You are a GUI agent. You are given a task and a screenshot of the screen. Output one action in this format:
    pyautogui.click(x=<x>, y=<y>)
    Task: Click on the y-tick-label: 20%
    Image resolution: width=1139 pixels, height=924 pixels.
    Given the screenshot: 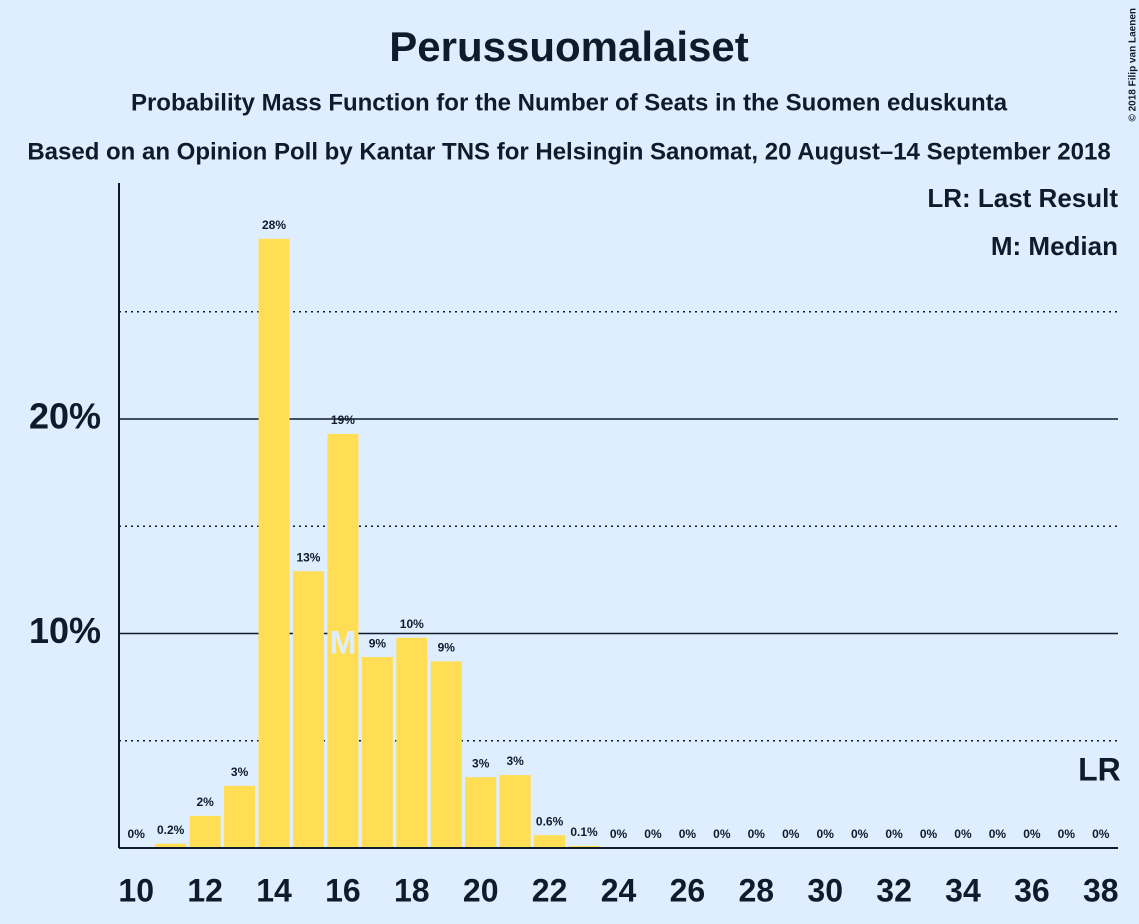 What is the action you would take?
    pyautogui.click(x=65, y=415)
    